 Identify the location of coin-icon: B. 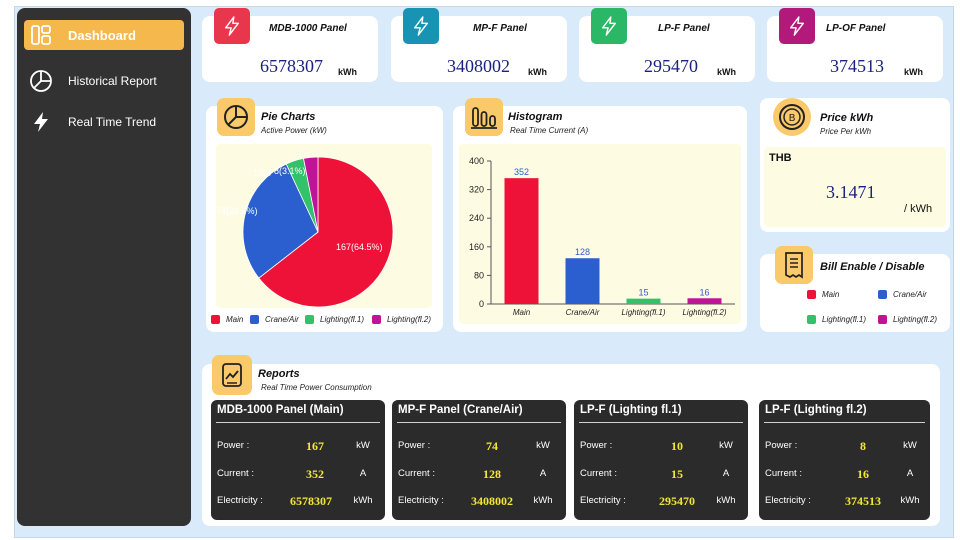
(792, 117).